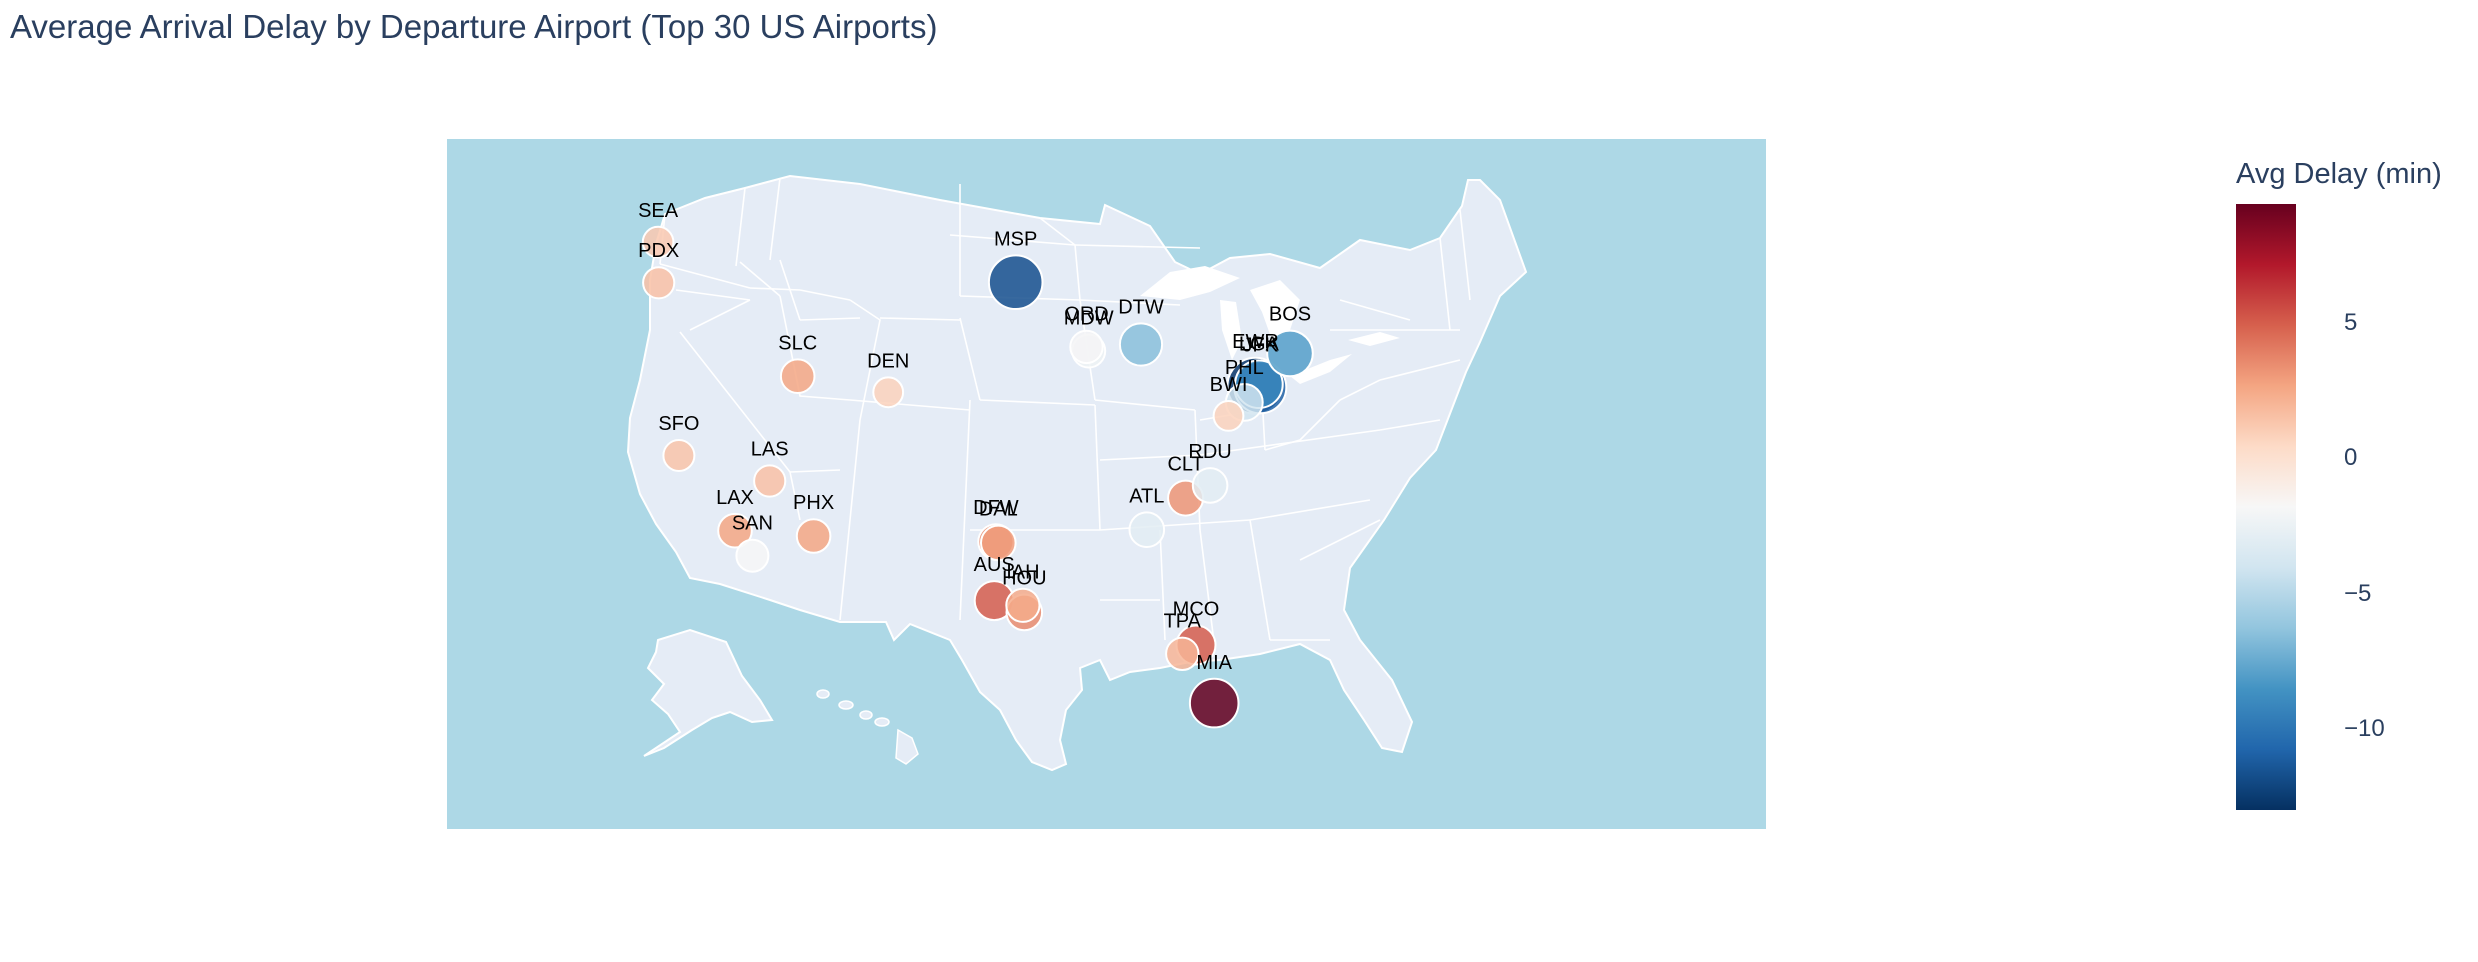  I want to click on airport-markers, so click(977, 477).